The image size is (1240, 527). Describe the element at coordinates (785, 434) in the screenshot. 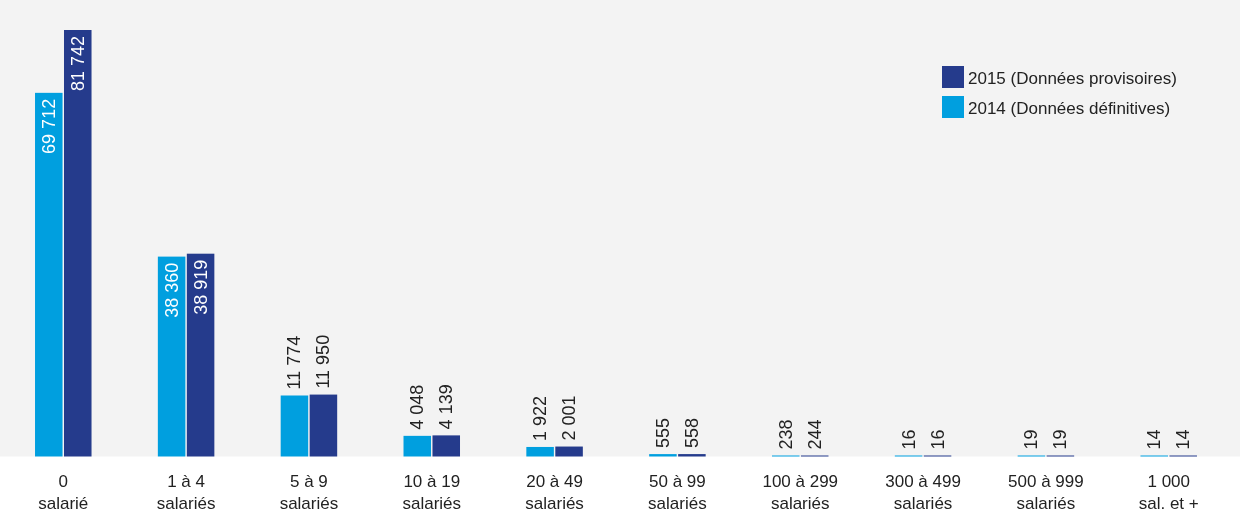

I see `data-label: 238` at that location.